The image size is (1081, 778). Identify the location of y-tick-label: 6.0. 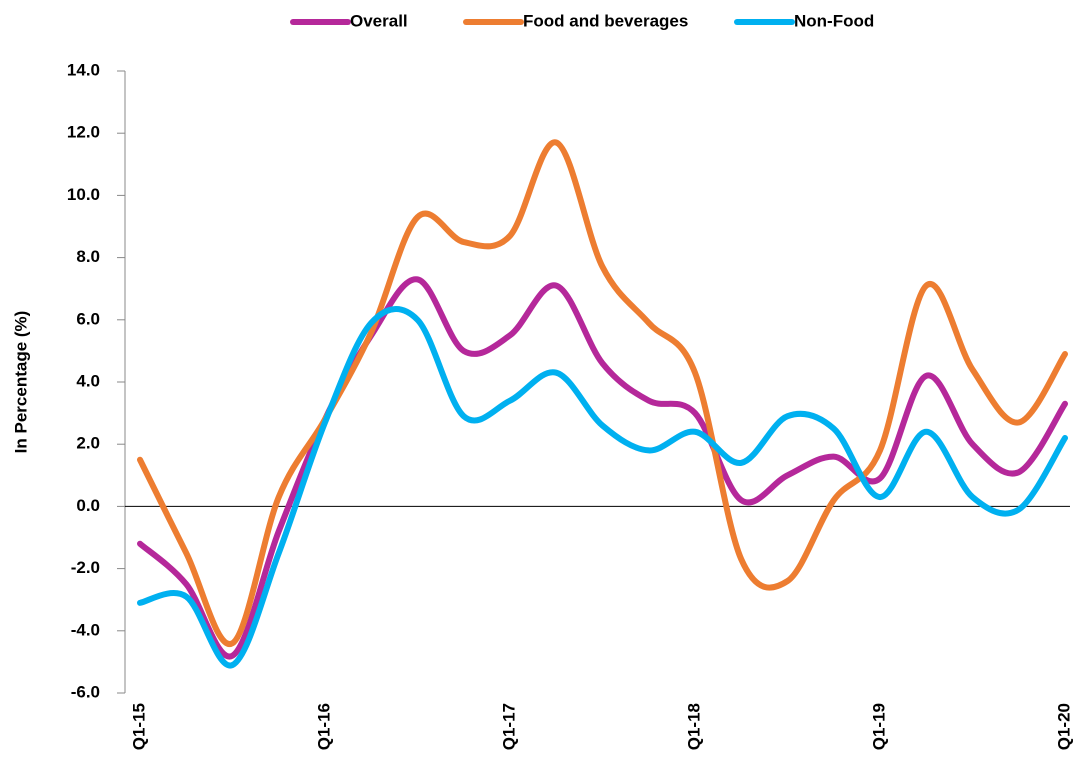
(88, 318).